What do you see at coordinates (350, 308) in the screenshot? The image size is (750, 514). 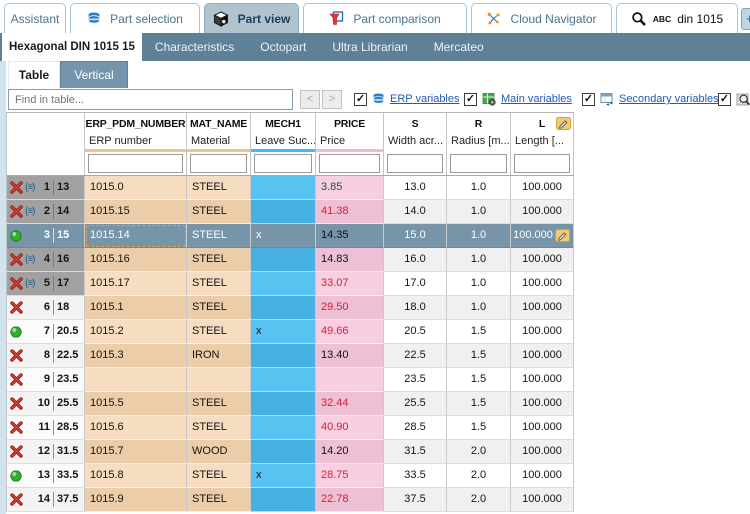 I see `cell-price: 29.50` at bounding box center [350, 308].